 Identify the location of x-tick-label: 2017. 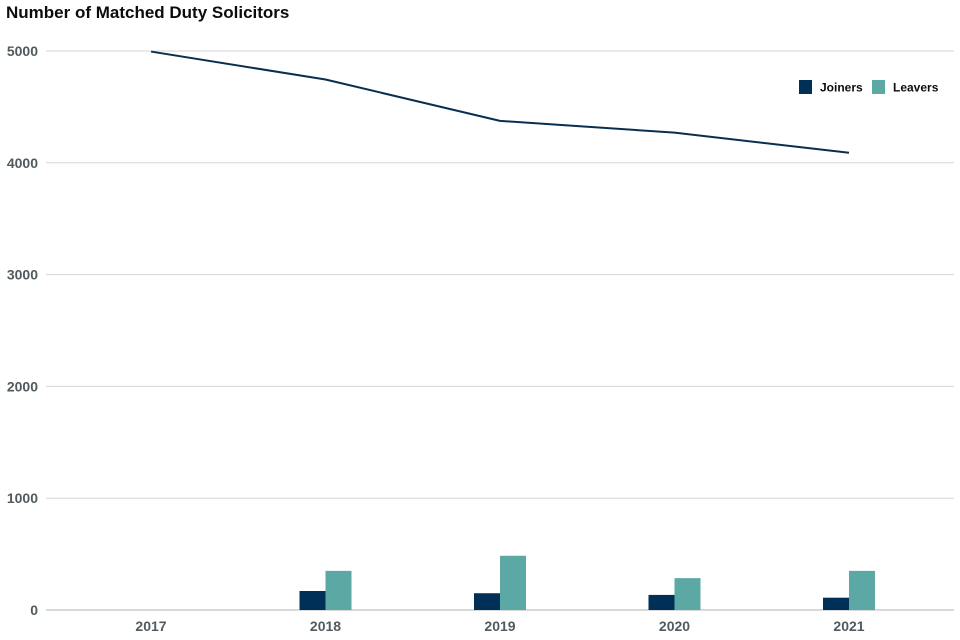
(150, 626).